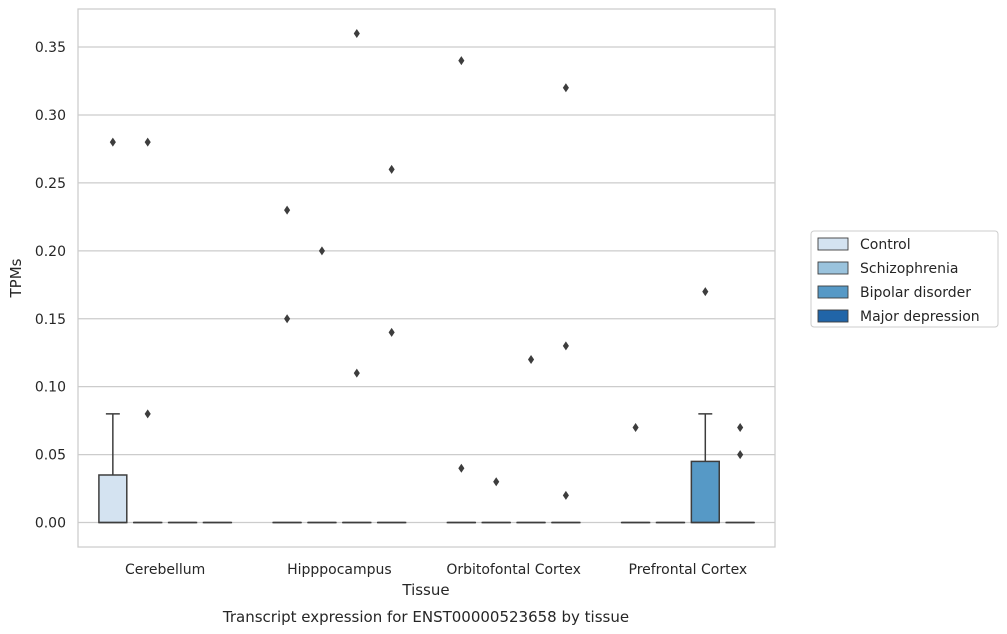  Describe the element at coordinates (915, 293) in the screenshot. I see `legend-label: Bipolar disorder` at that location.